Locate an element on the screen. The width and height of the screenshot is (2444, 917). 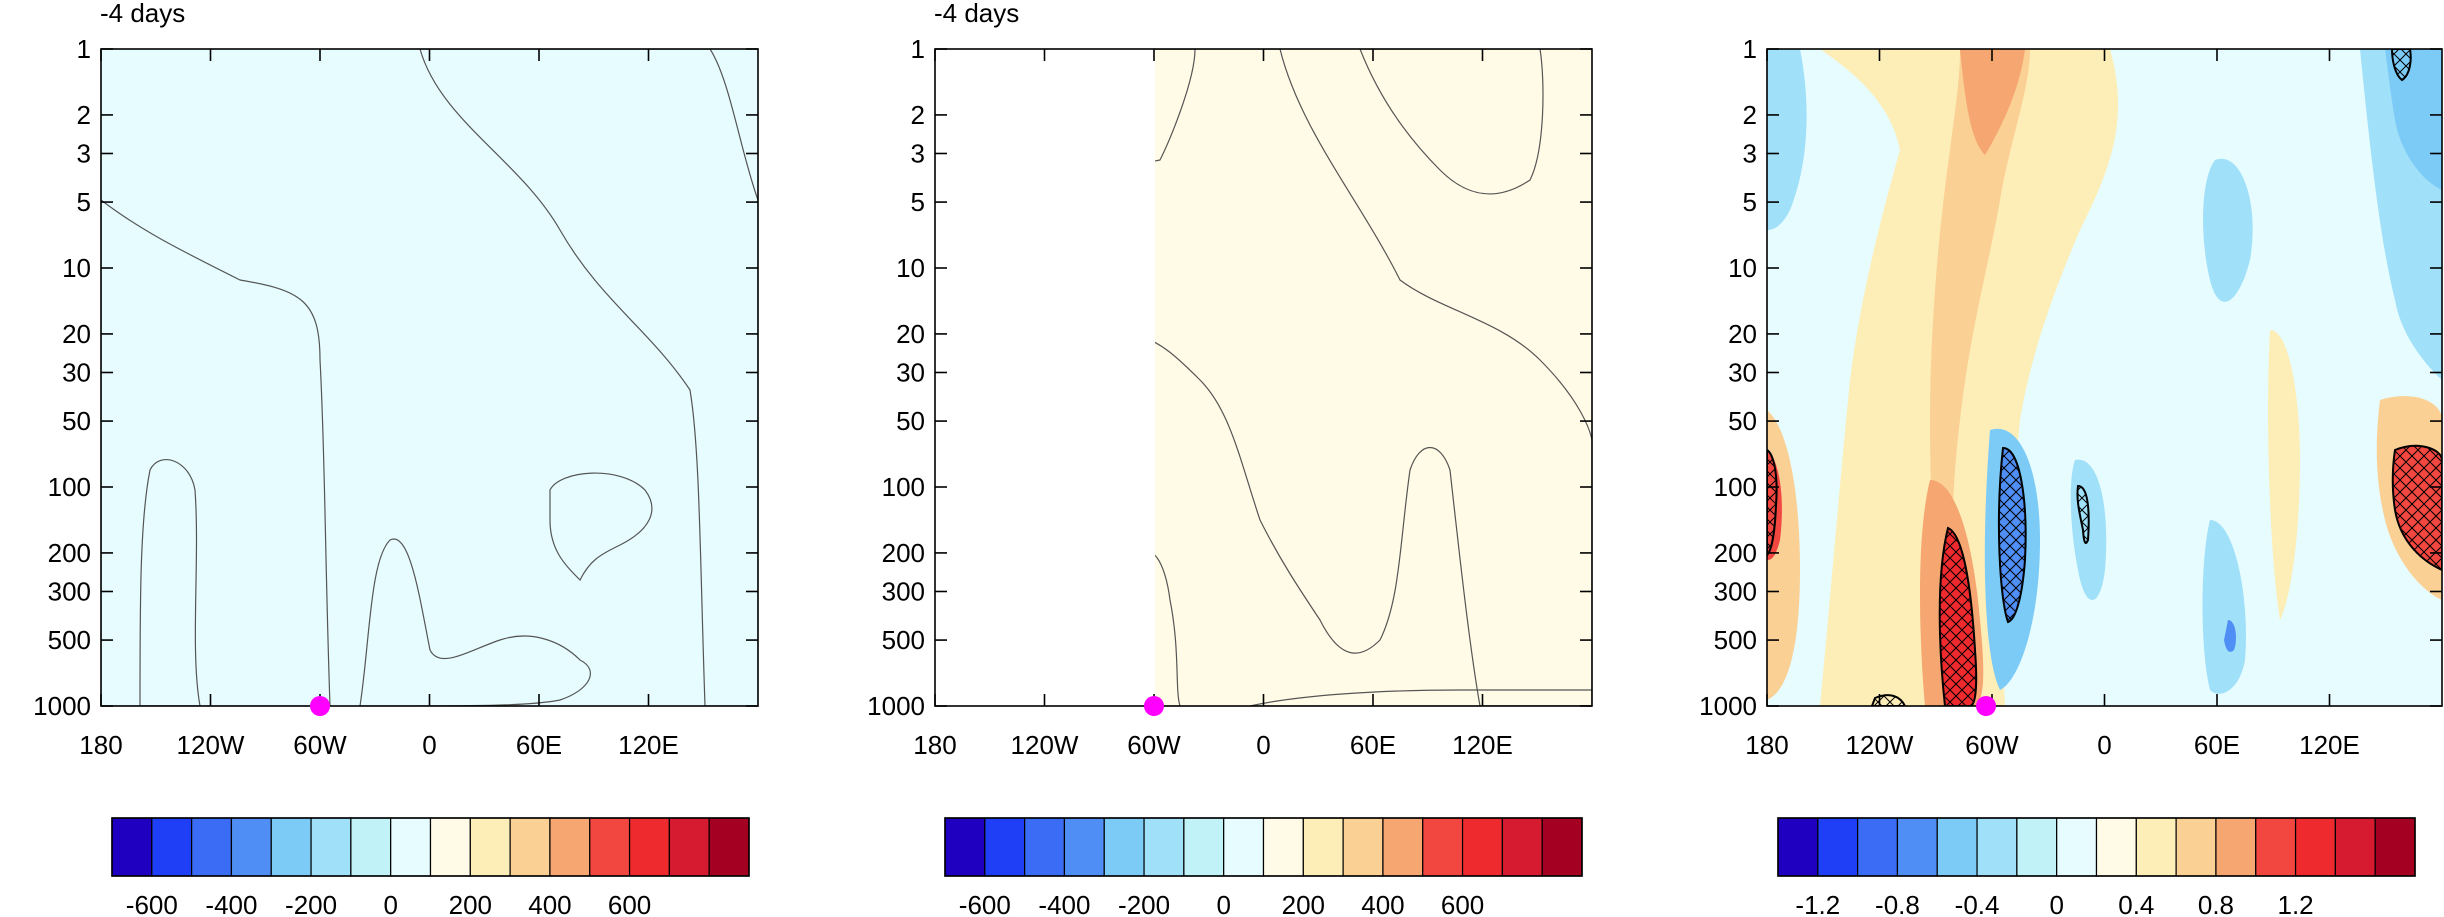
panel-1-negative-region-lower-left is located at coordinates (170, 582).